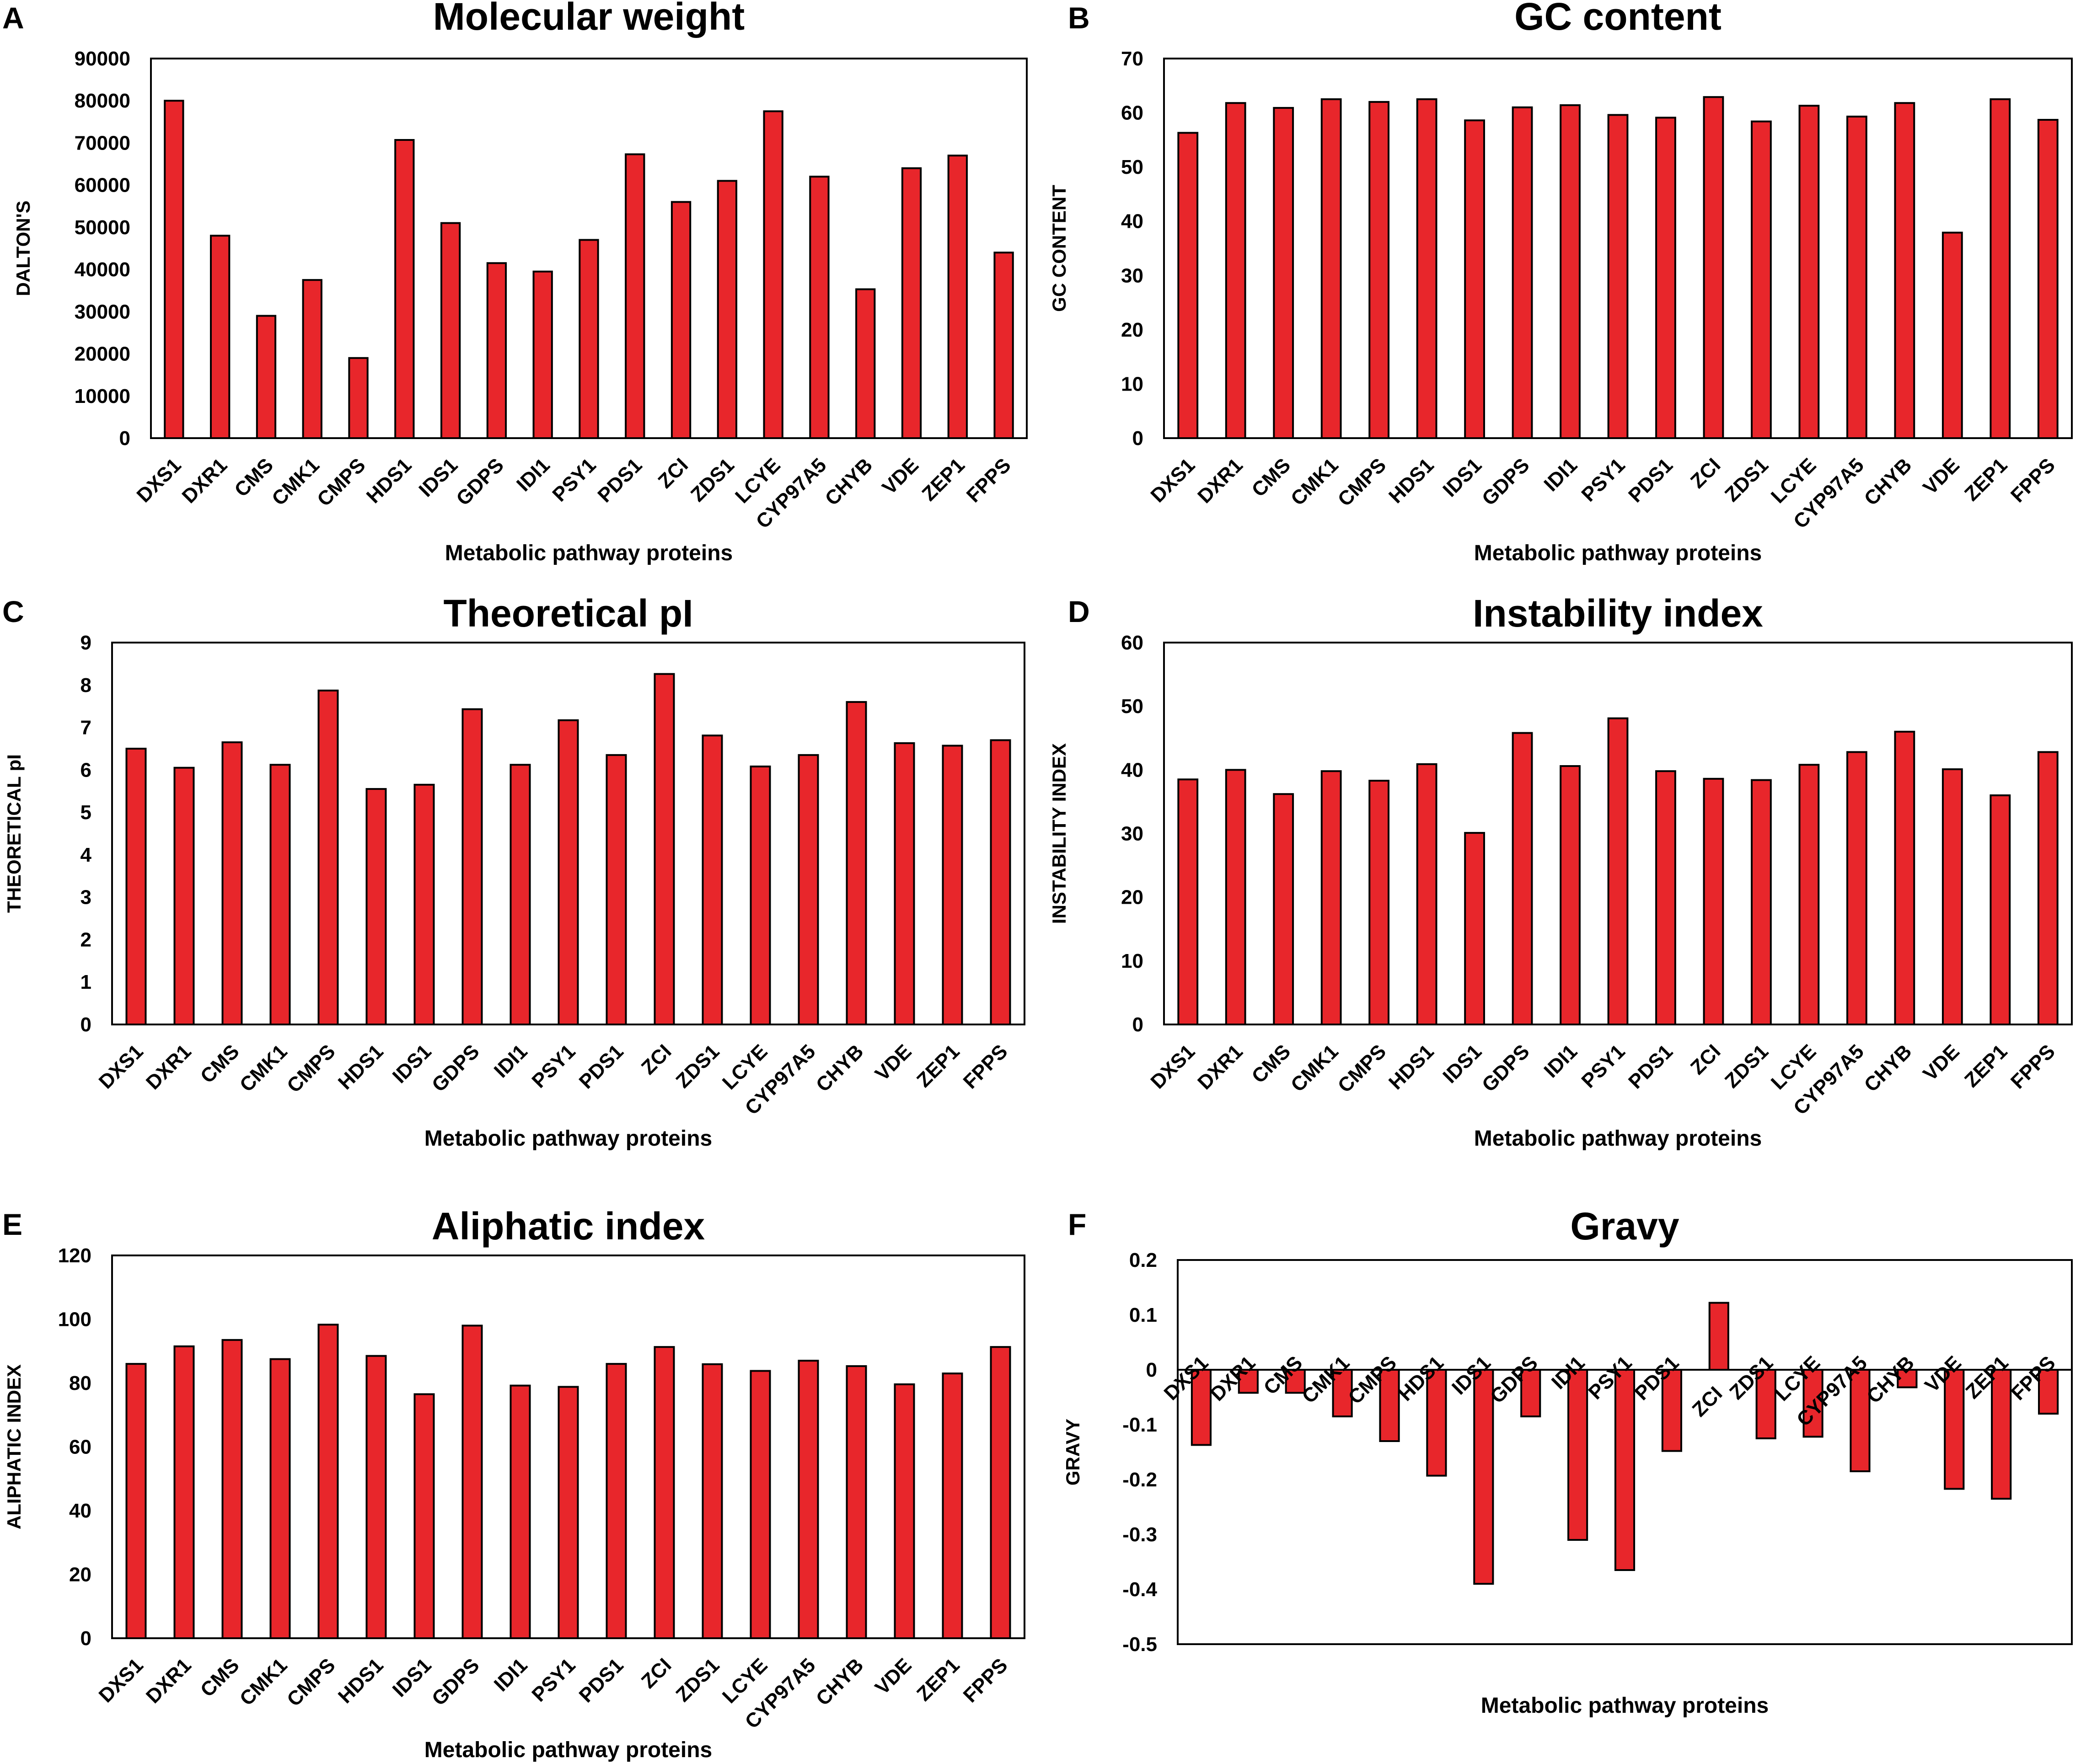 Image resolution: width=2081 pixels, height=1764 pixels. Describe the element at coordinates (1427, 268) in the screenshot. I see `bar-hds1` at that location.